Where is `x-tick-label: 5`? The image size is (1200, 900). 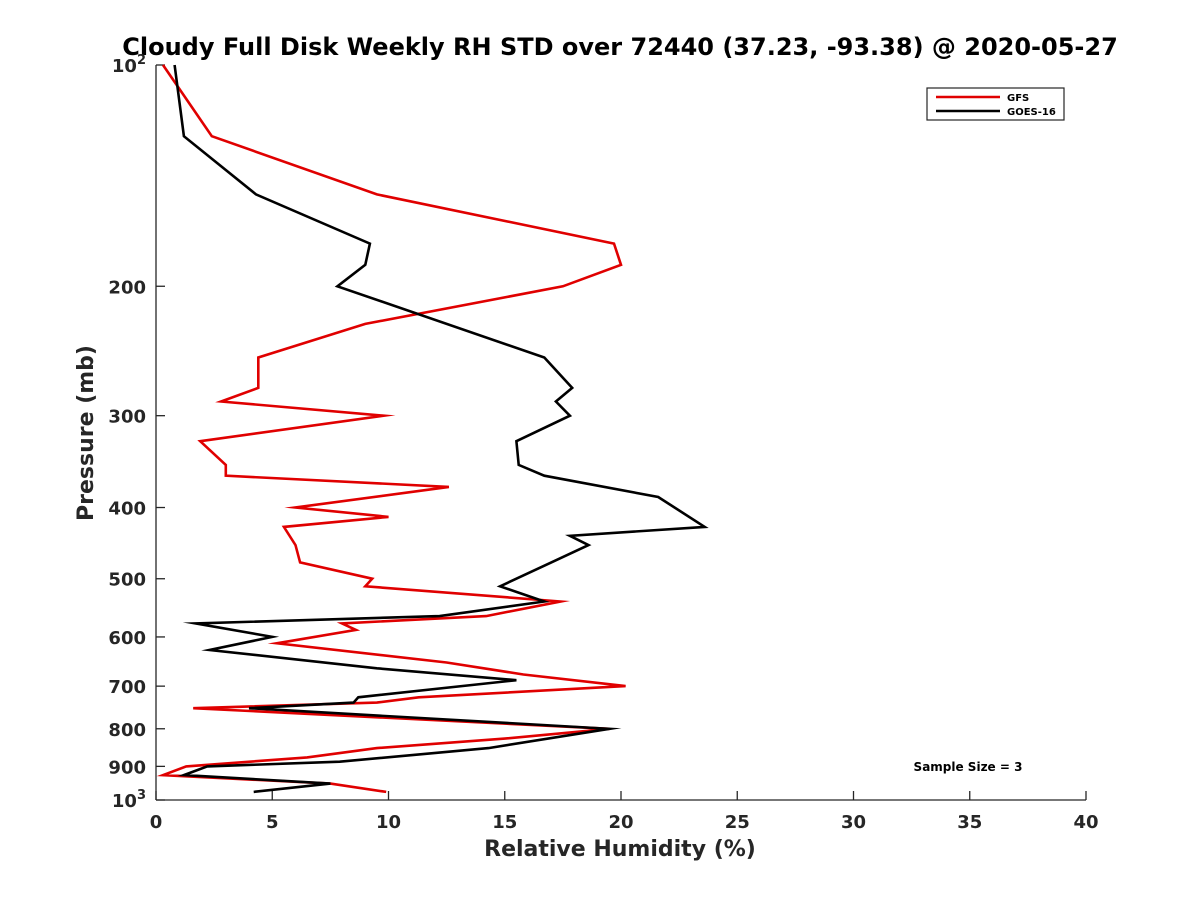 x-tick-label: 5 is located at coordinates (272, 822).